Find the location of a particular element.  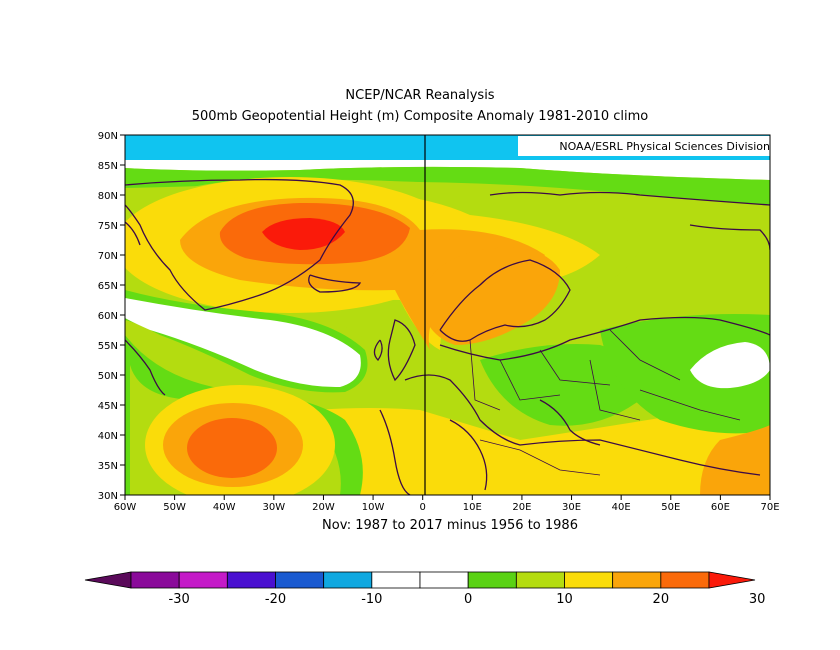

lat-label: 60N is located at coordinates (108, 316).